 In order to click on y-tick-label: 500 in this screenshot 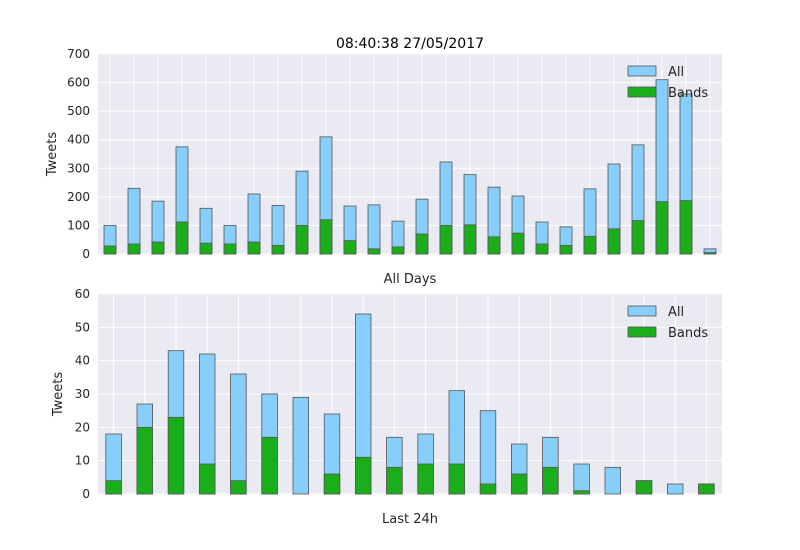, I will do `click(78, 111)`.